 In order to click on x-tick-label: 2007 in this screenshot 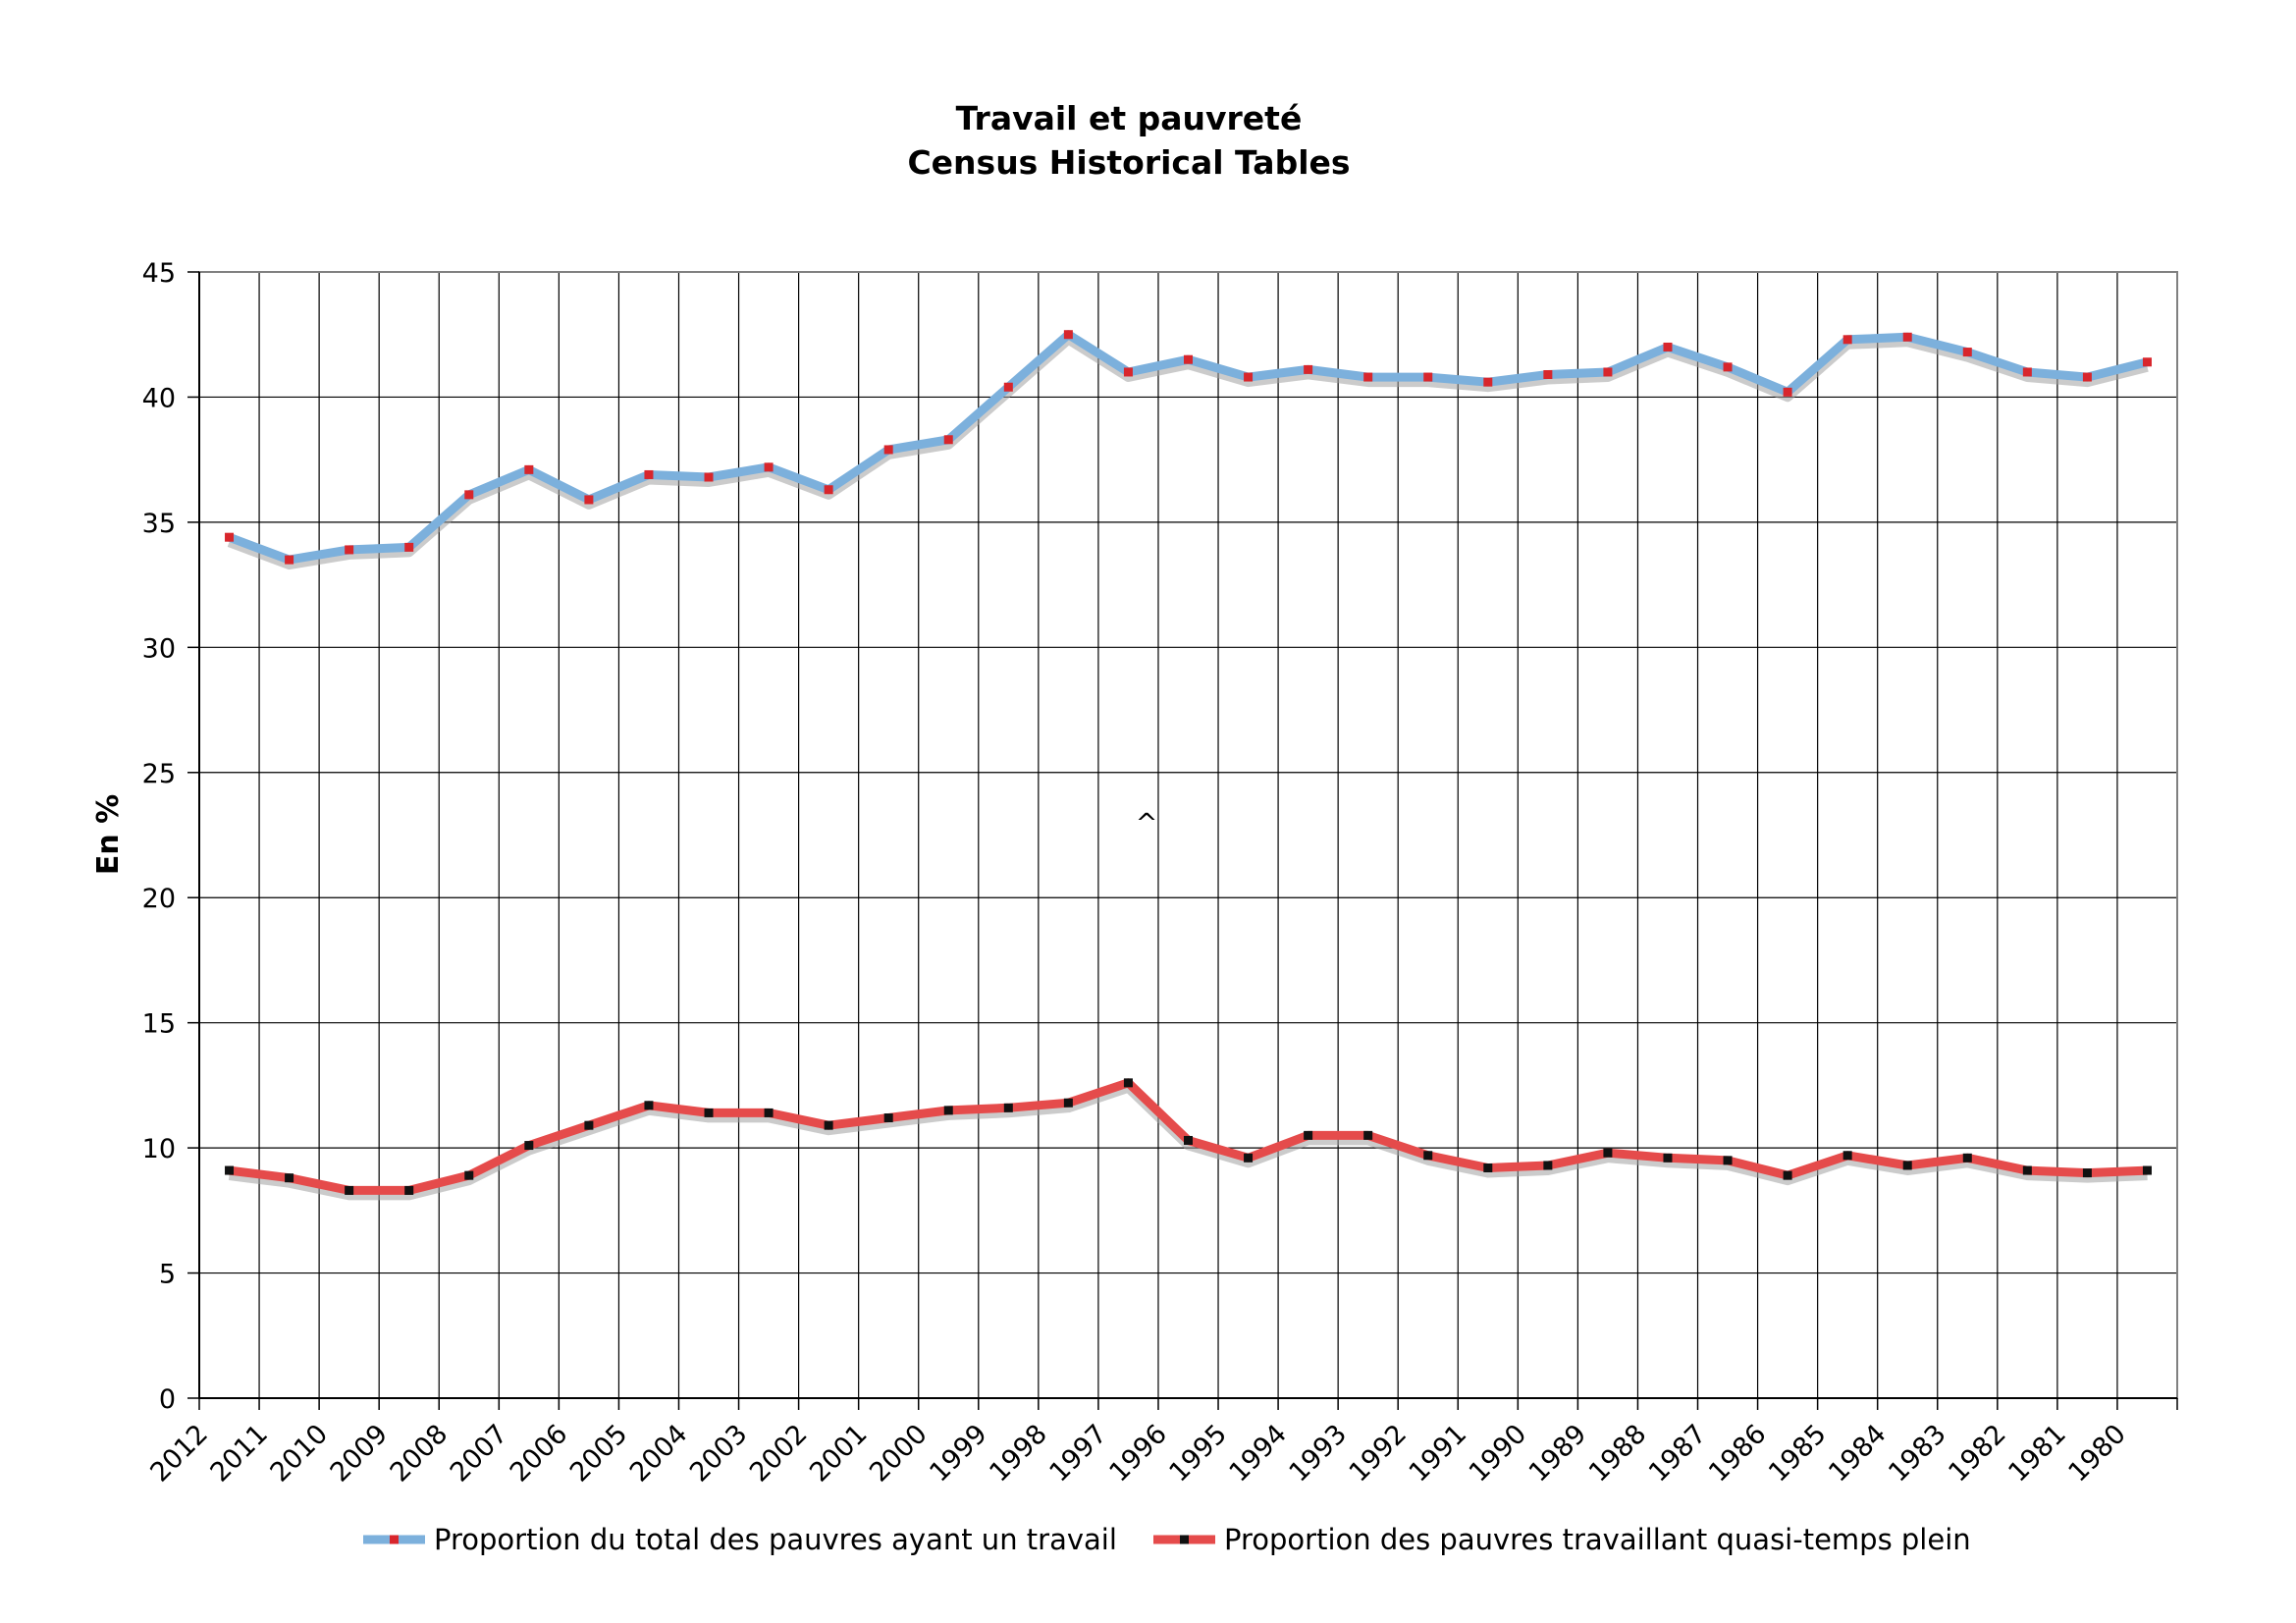, I will do `click(479, 1454)`.